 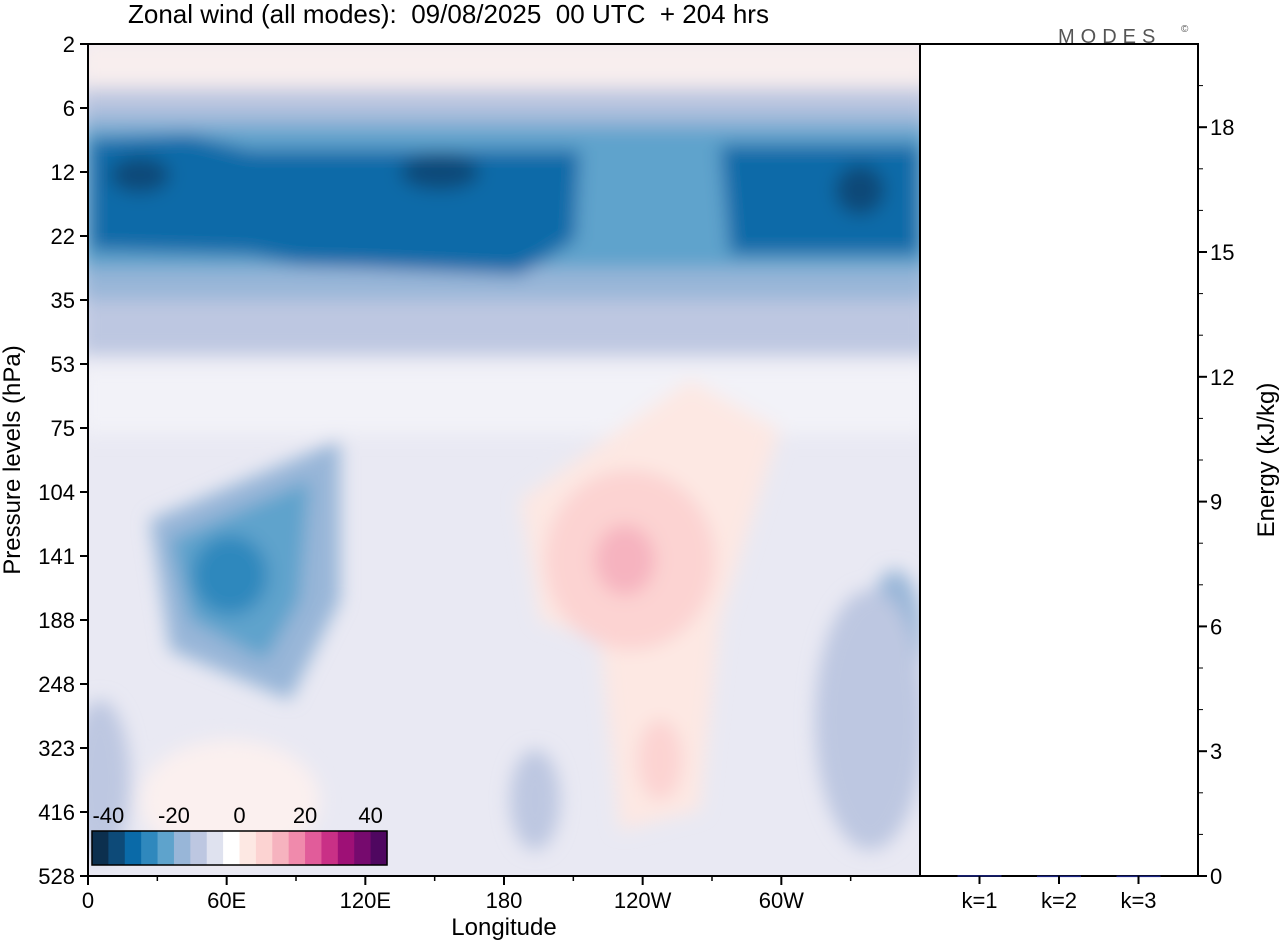 What do you see at coordinates (305, 815) in the screenshot?
I see `colorbar-tick-label: 20` at bounding box center [305, 815].